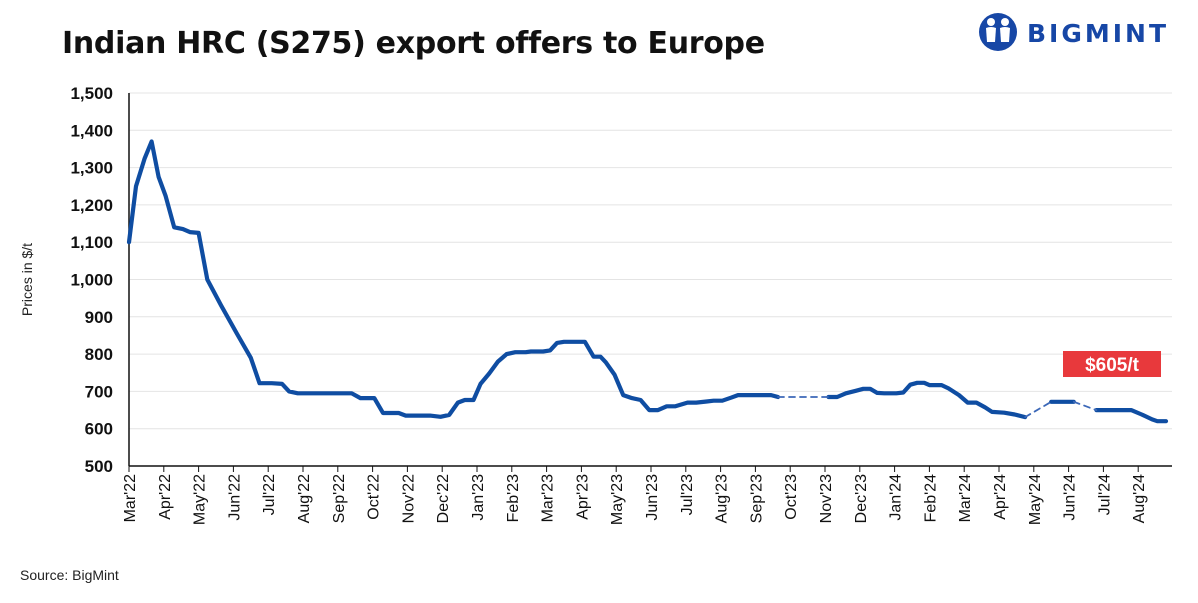  I want to click on x-tick-label: Nov'22, so click(408, 498).